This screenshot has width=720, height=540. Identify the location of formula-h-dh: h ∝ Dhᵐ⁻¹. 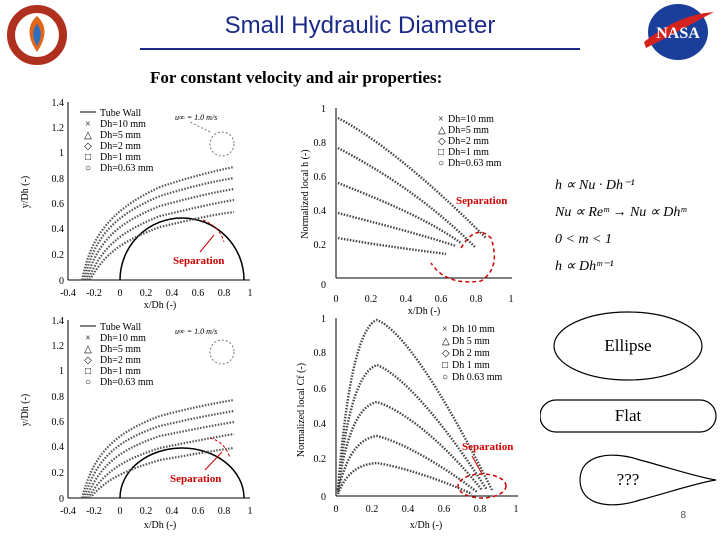
(584, 266).